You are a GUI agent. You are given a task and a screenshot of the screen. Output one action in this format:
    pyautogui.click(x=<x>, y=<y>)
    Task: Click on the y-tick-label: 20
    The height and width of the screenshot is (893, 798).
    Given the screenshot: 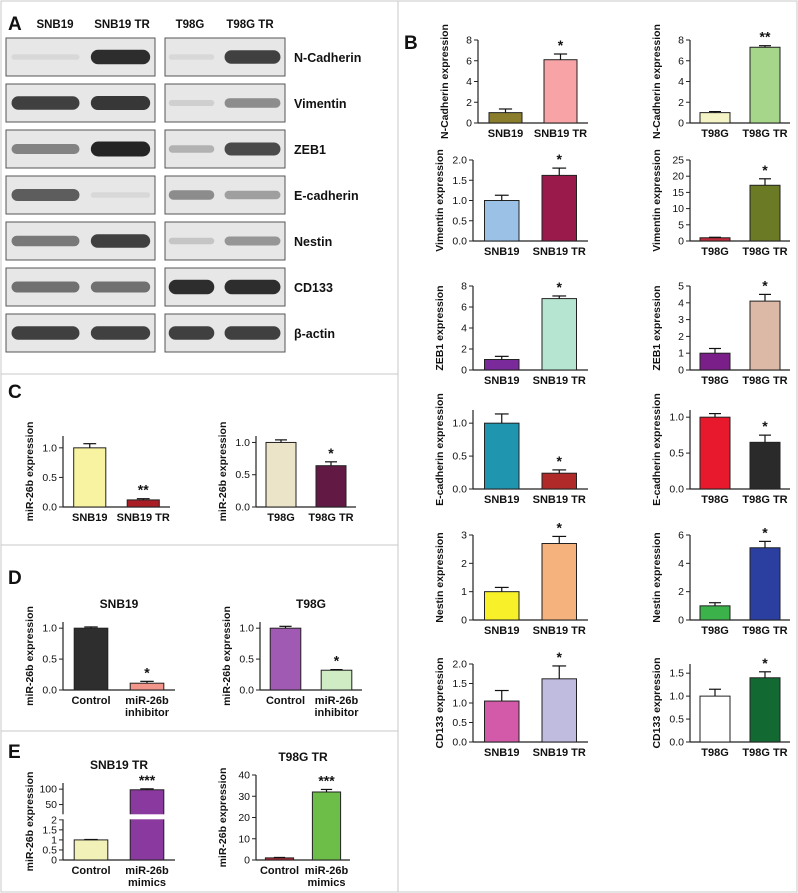 What is the action you would take?
    pyautogui.click(x=244, y=818)
    